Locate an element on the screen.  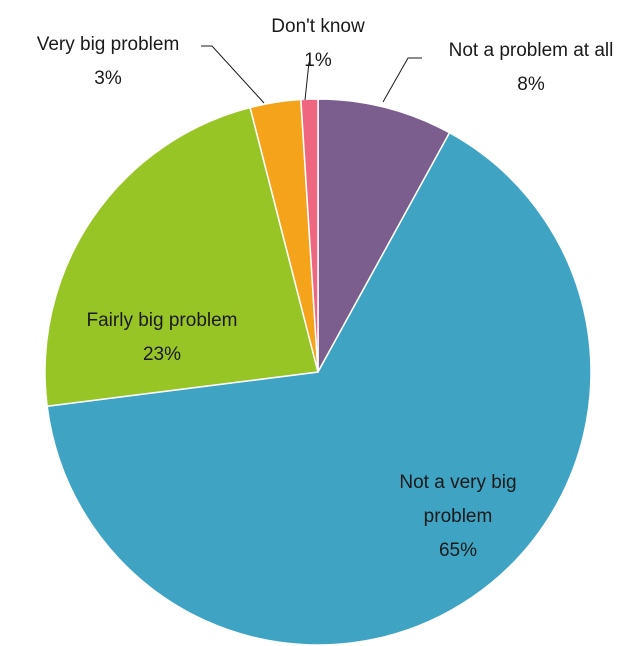
slice-label-not-a-very-big-problem: Not a very big problem is located at coordinates (457, 499).